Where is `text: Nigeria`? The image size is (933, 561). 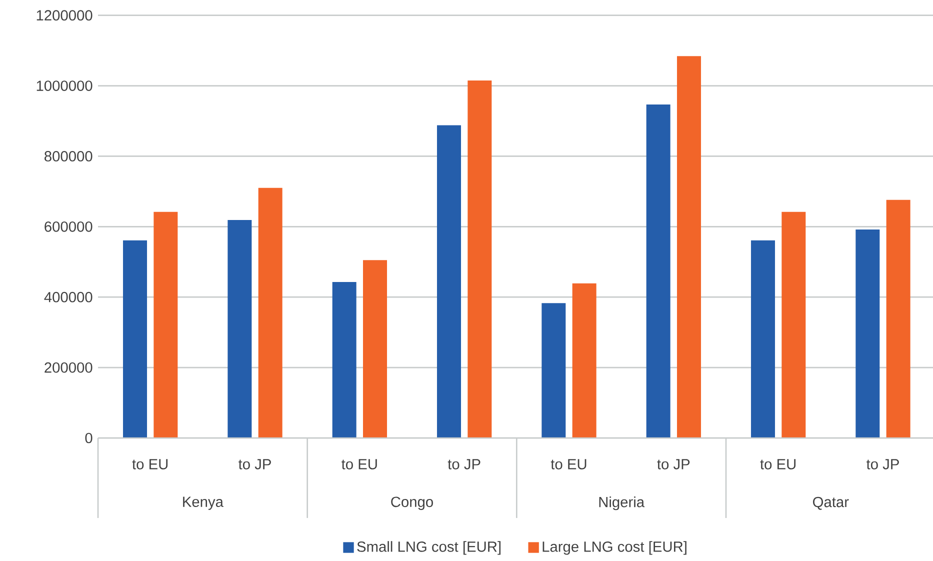
text: Nigeria is located at coordinates (622, 503).